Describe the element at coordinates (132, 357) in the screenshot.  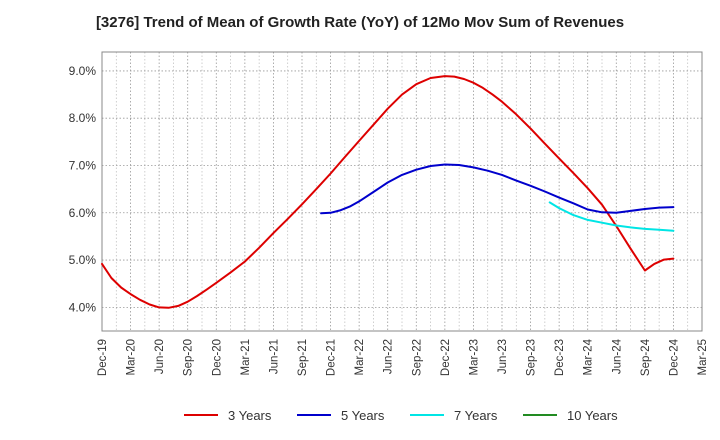
I see `x-tick-label: Mar-20` at that location.